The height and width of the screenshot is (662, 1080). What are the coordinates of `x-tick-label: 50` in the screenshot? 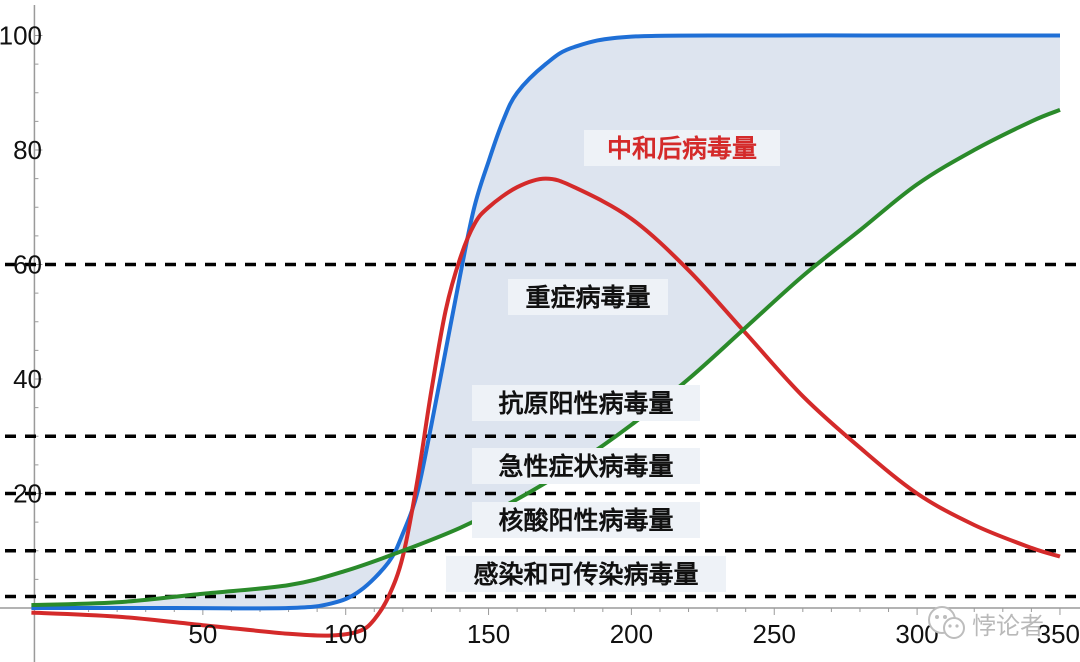 It's located at (202, 634).